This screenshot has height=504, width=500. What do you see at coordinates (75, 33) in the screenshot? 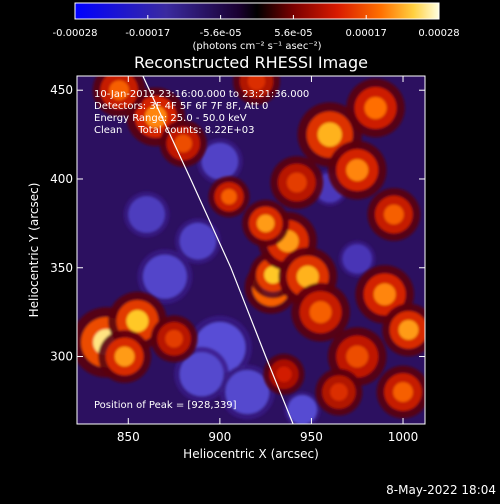
I see `colorbar-tick-label: -0.00028` at bounding box center [75, 33].